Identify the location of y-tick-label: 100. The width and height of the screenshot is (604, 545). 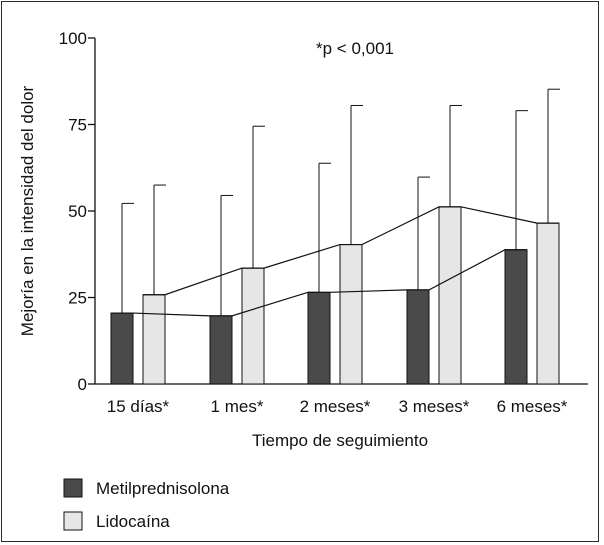
(73, 38).